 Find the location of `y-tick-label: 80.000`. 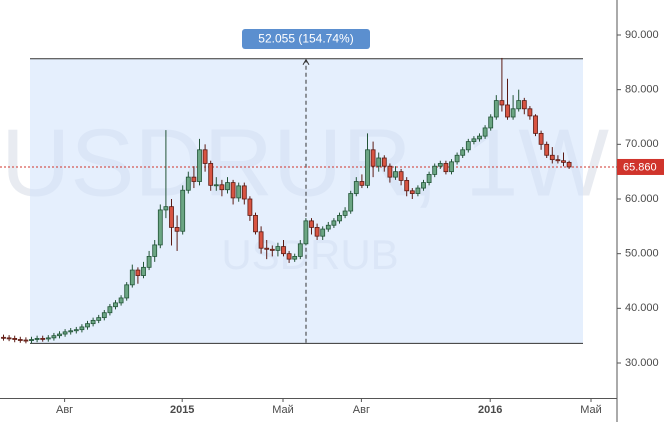

y-tick-label: 80.000 is located at coordinates (642, 90).